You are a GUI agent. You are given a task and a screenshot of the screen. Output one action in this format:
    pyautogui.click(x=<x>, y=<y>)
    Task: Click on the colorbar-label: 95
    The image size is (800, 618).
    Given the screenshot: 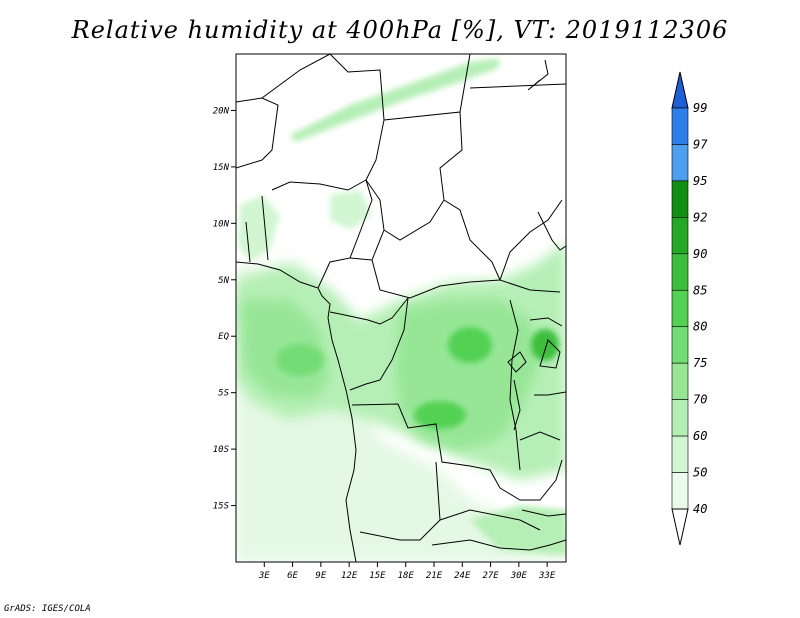 What is the action you would take?
    pyautogui.click(x=700, y=181)
    